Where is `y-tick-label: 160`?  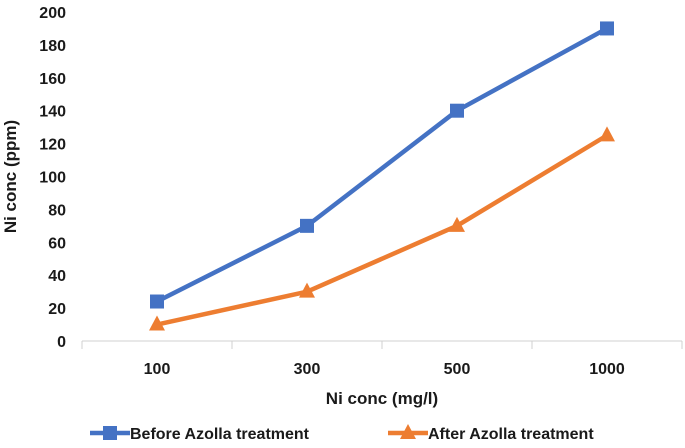 y-tick-label: 160 is located at coordinates (52, 79).